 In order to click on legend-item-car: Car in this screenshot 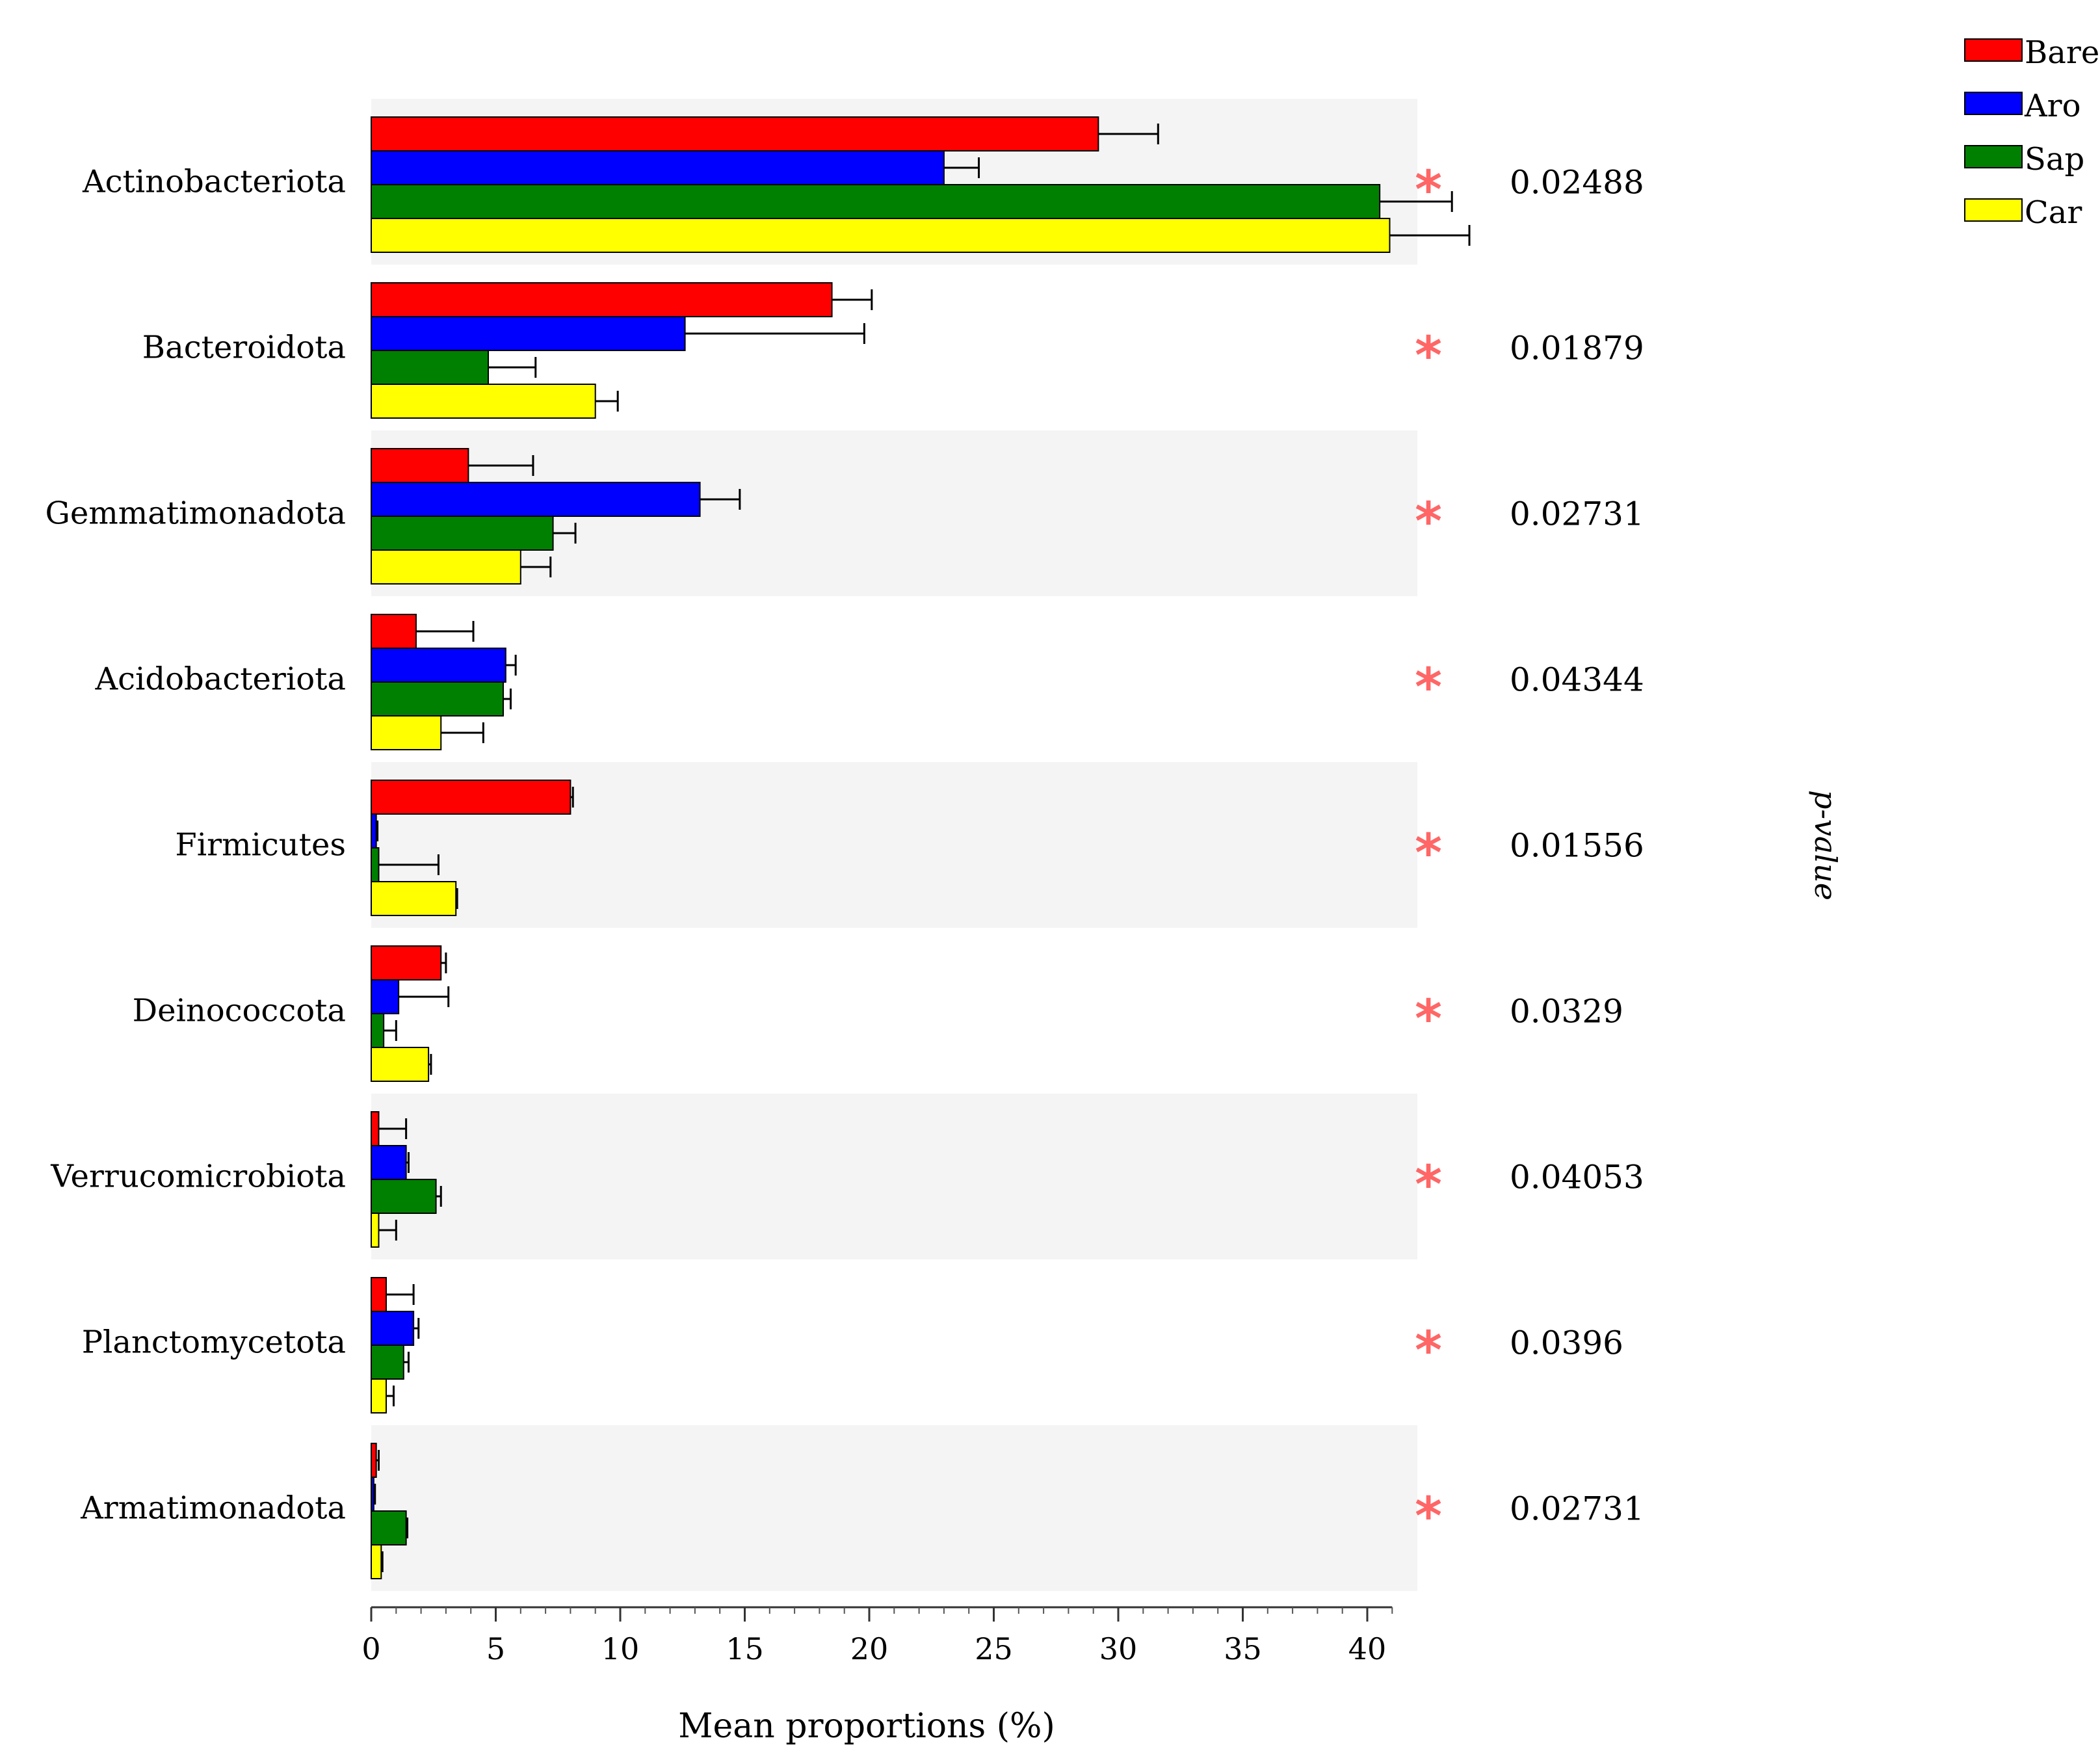, I will do `click(2023, 212)`.